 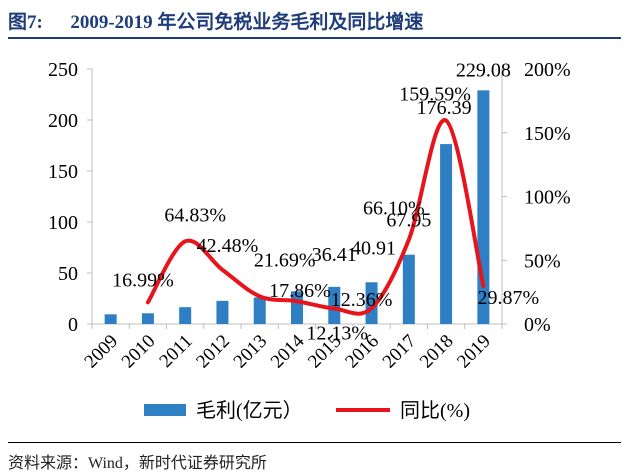 I want to click on y-left-tick-label: 250, so click(x=63, y=70).